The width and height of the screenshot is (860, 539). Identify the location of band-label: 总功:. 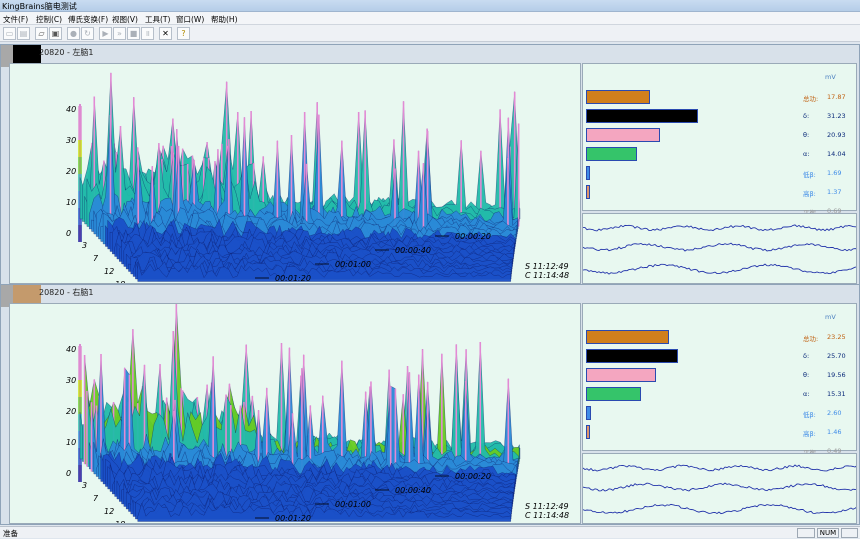
(811, 339).